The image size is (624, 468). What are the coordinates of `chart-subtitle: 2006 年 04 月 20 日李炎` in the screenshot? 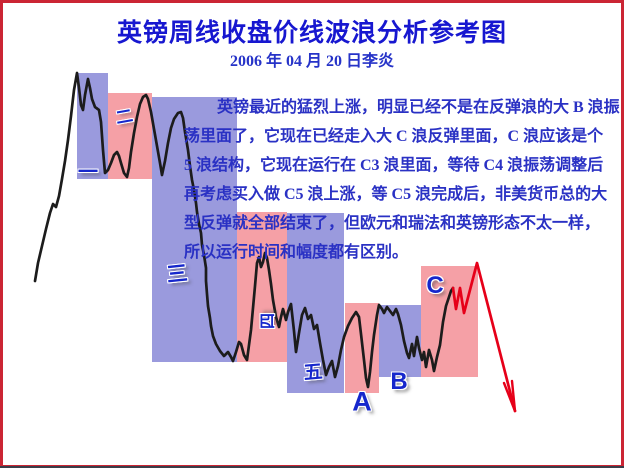 It's located at (311, 61).